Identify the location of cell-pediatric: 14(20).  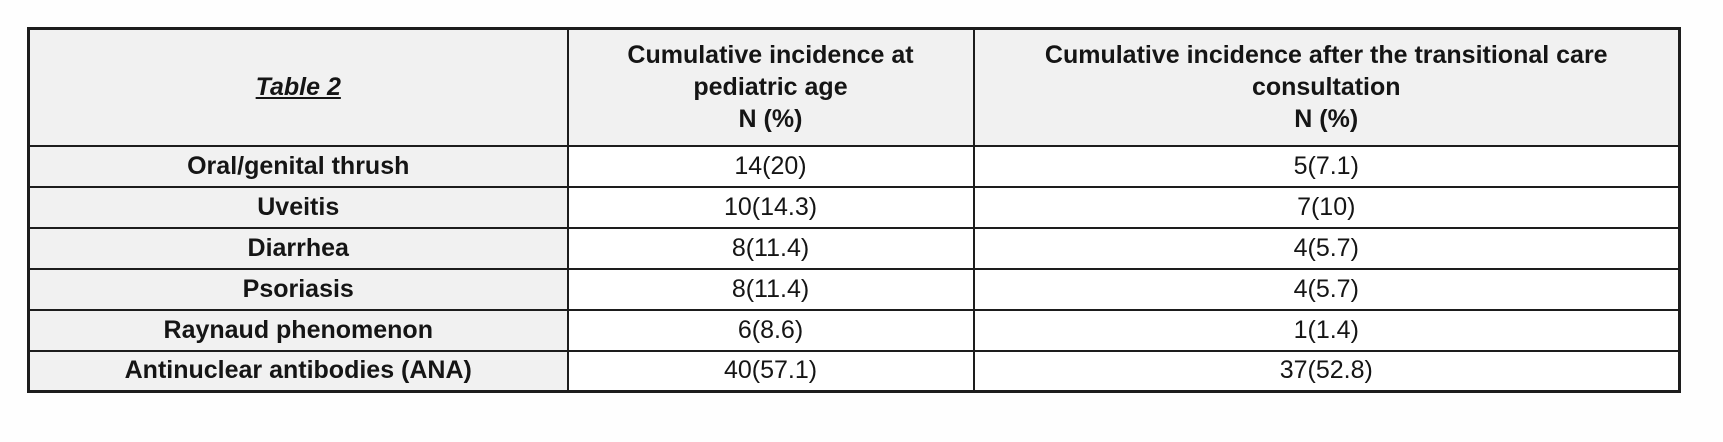
(770, 166).